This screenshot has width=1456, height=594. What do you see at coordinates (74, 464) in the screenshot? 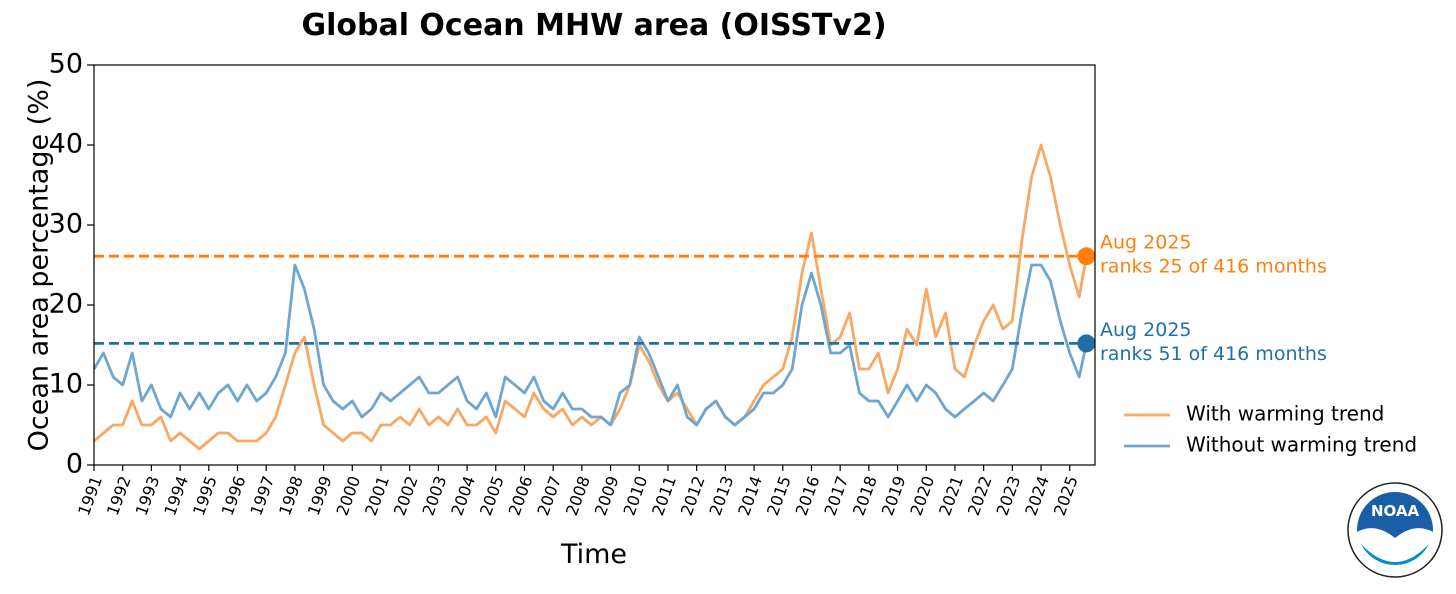
I see `y-tick-label: 0` at bounding box center [74, 464].